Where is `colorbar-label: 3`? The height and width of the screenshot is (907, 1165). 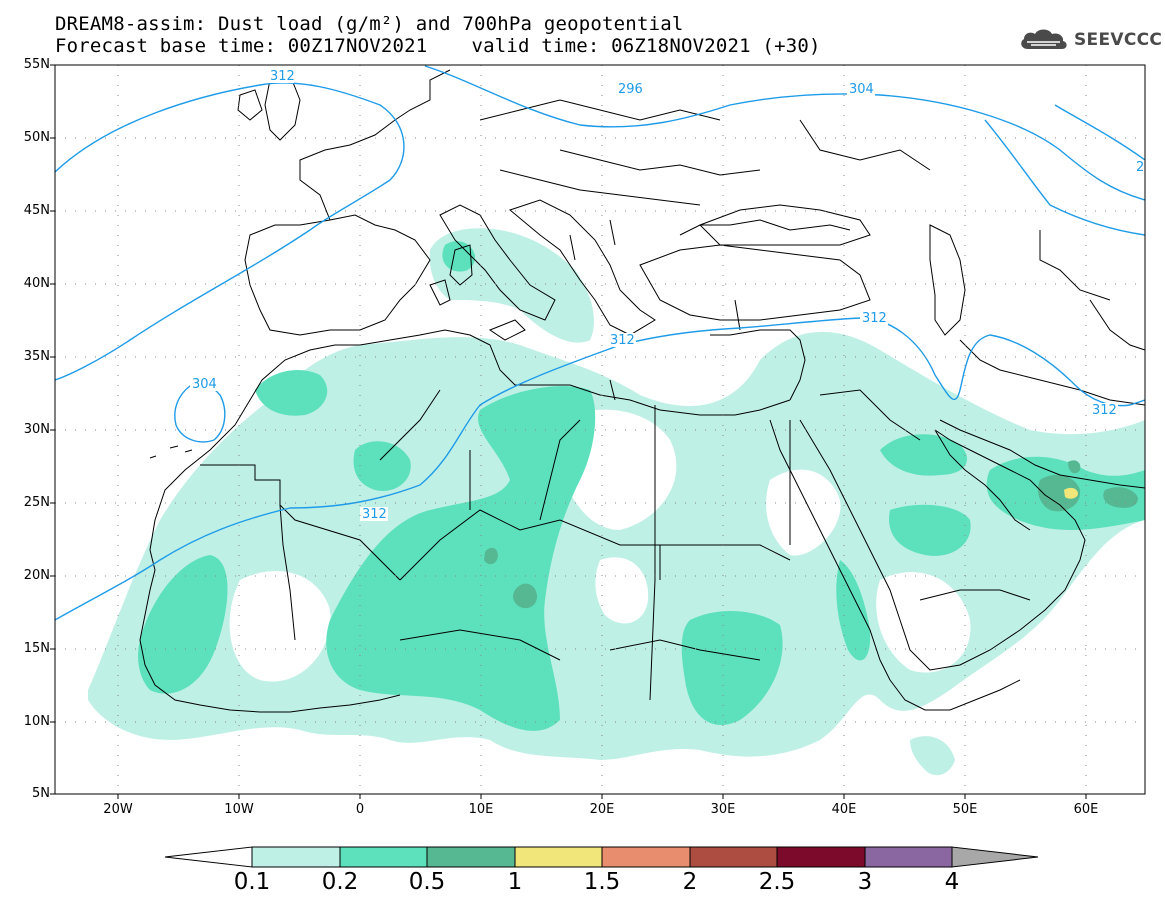 colorbar-label: 3 is located at coordinates (865, 882).